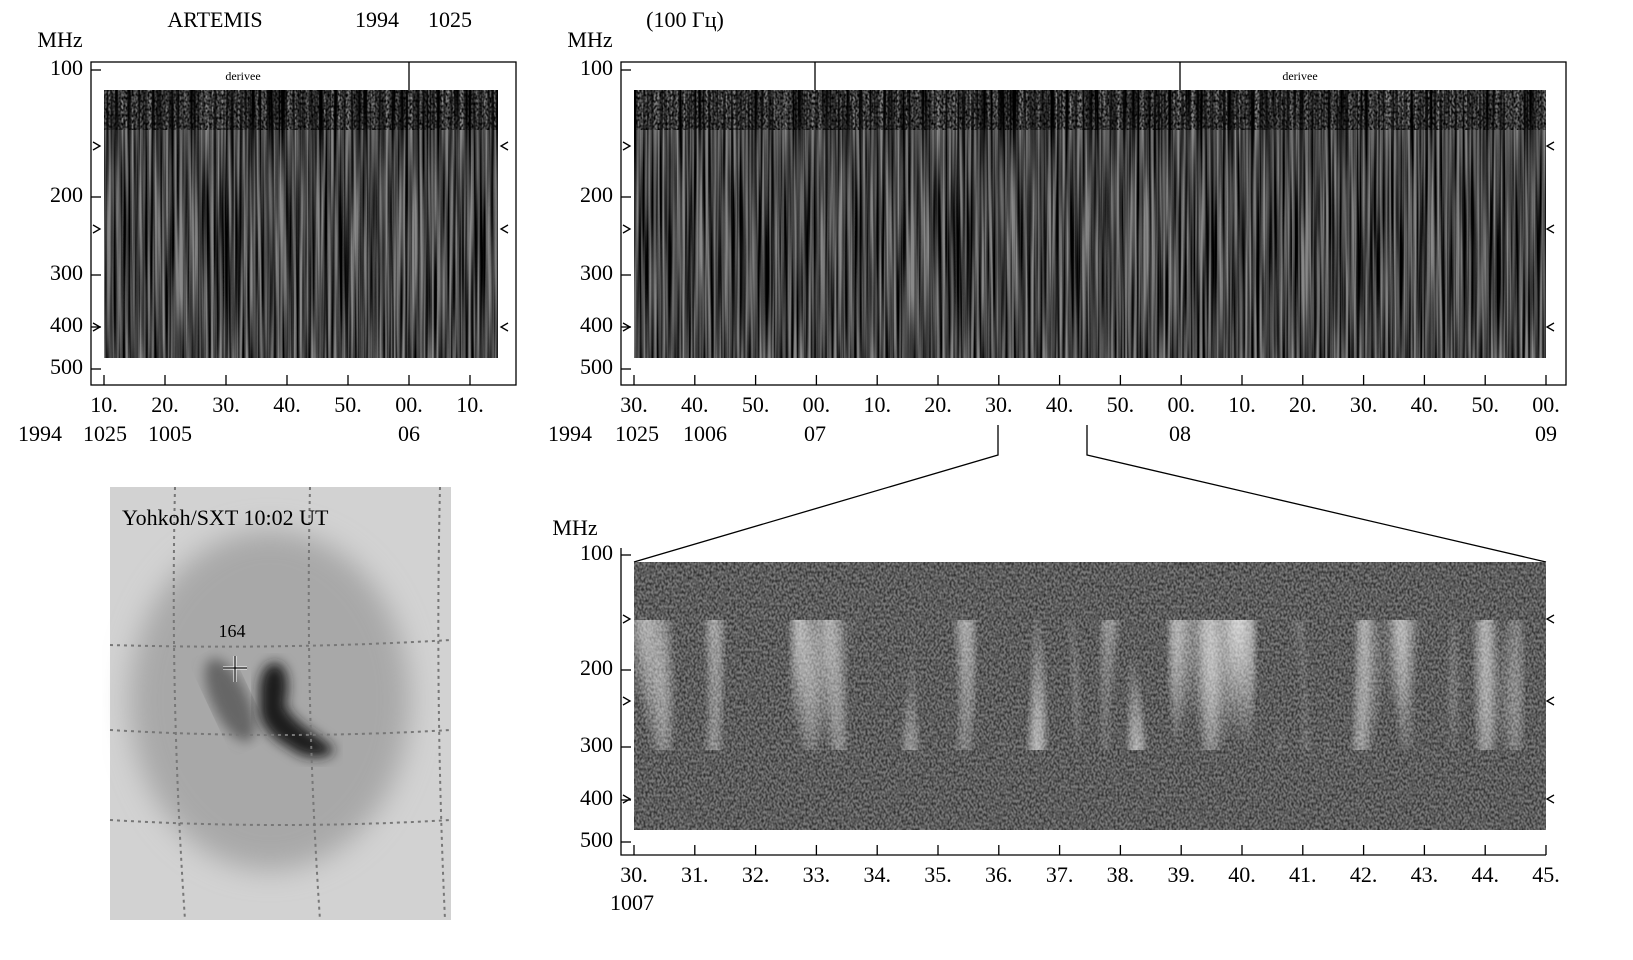 The height and width of the screenshot is (960, 1633). What do you see at coordinates (632, 902) in the screenshot?
I see `x-row2-label: 1007` at bounding box center [632, 902].